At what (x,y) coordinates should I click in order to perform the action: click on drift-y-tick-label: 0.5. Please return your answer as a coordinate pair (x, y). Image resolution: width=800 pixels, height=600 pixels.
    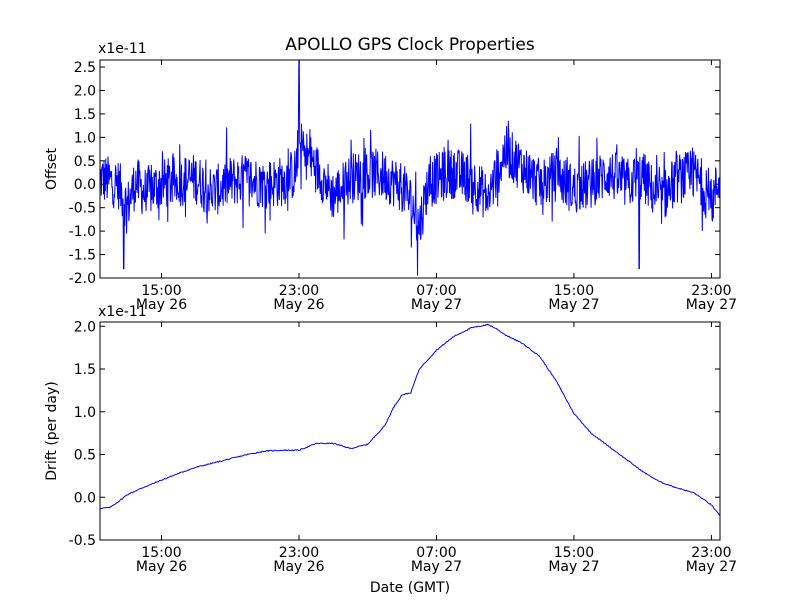
    Looking at the image, I should click on (85, 456).